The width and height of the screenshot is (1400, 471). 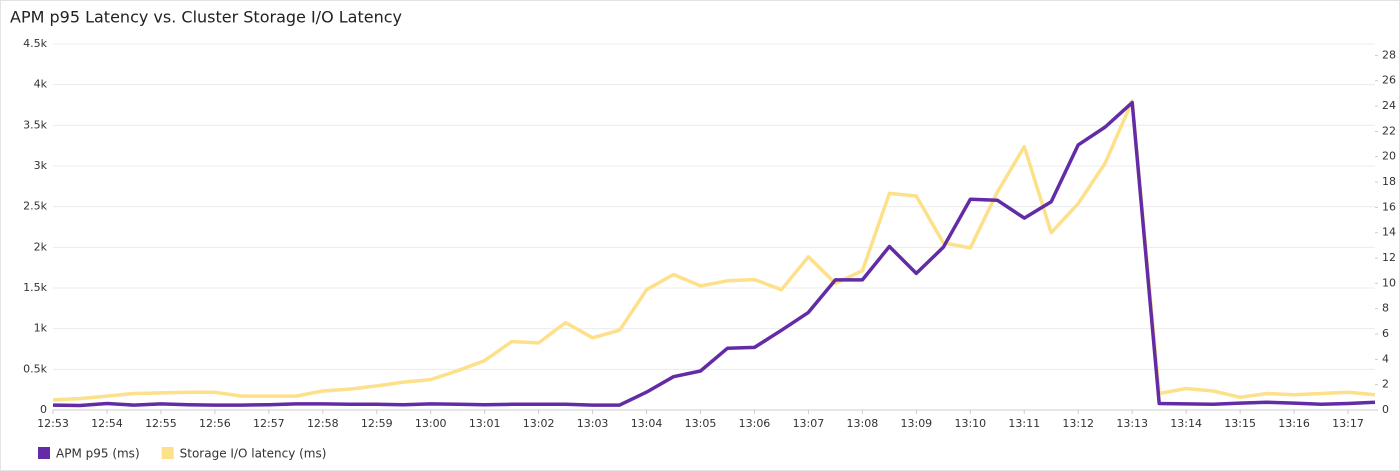 I want to click on y2-tick-label: 6, so click(x=1385, y=333).